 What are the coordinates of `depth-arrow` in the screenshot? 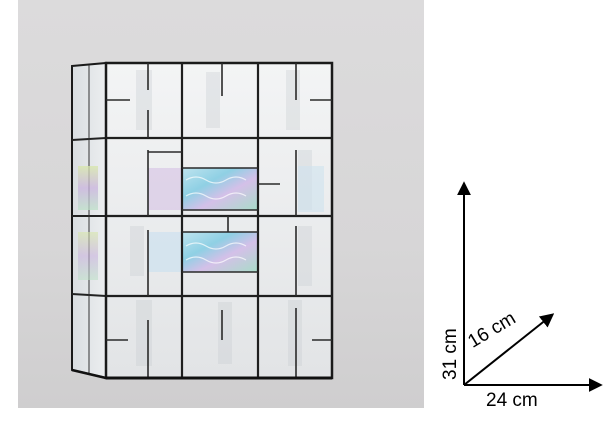 It's located at (509, 349).